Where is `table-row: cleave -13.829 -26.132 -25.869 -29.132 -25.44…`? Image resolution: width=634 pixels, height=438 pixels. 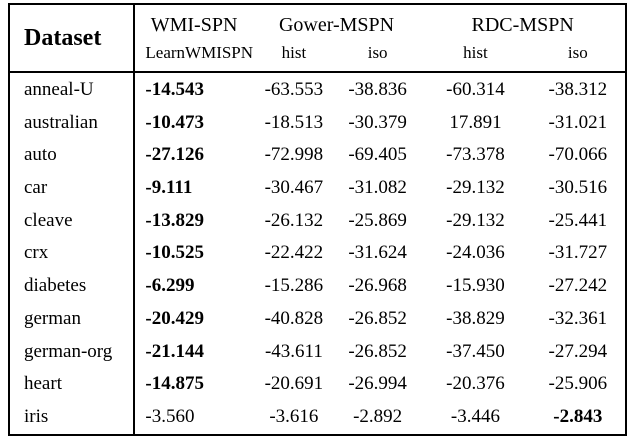
table-row: cleave -13.829 -26.132 -25.869 -29.132 -25.44… is located at coordinates (317, 221).